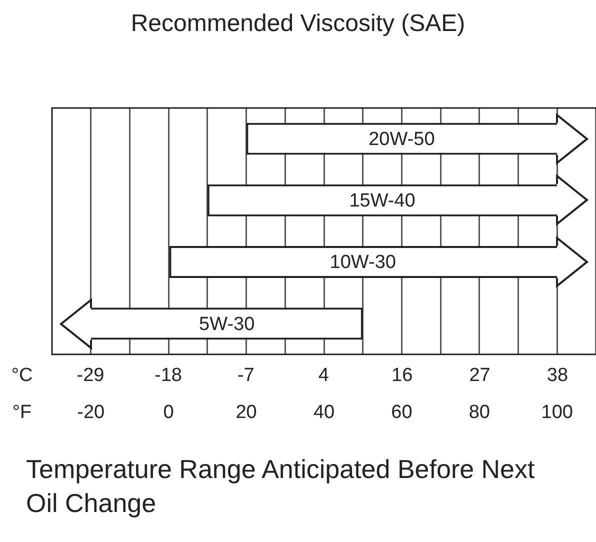 This screenshot has width=596, height=542. I want to click on y-tick-label: 10W-30, so click(363, 263).